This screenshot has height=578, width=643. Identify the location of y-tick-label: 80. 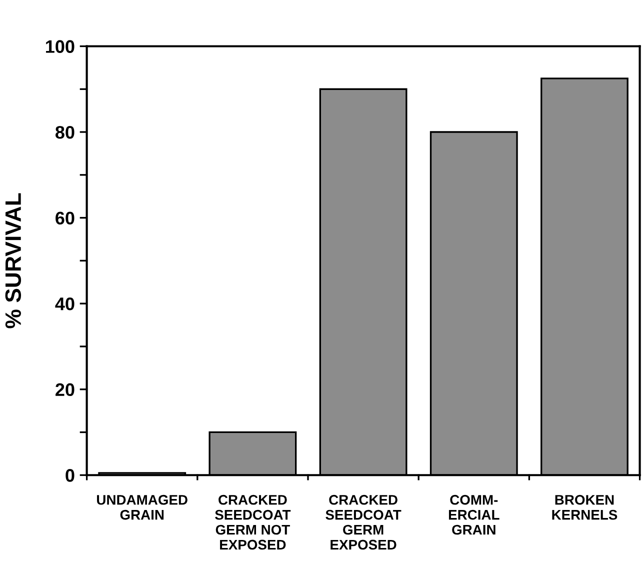
(64, 132).